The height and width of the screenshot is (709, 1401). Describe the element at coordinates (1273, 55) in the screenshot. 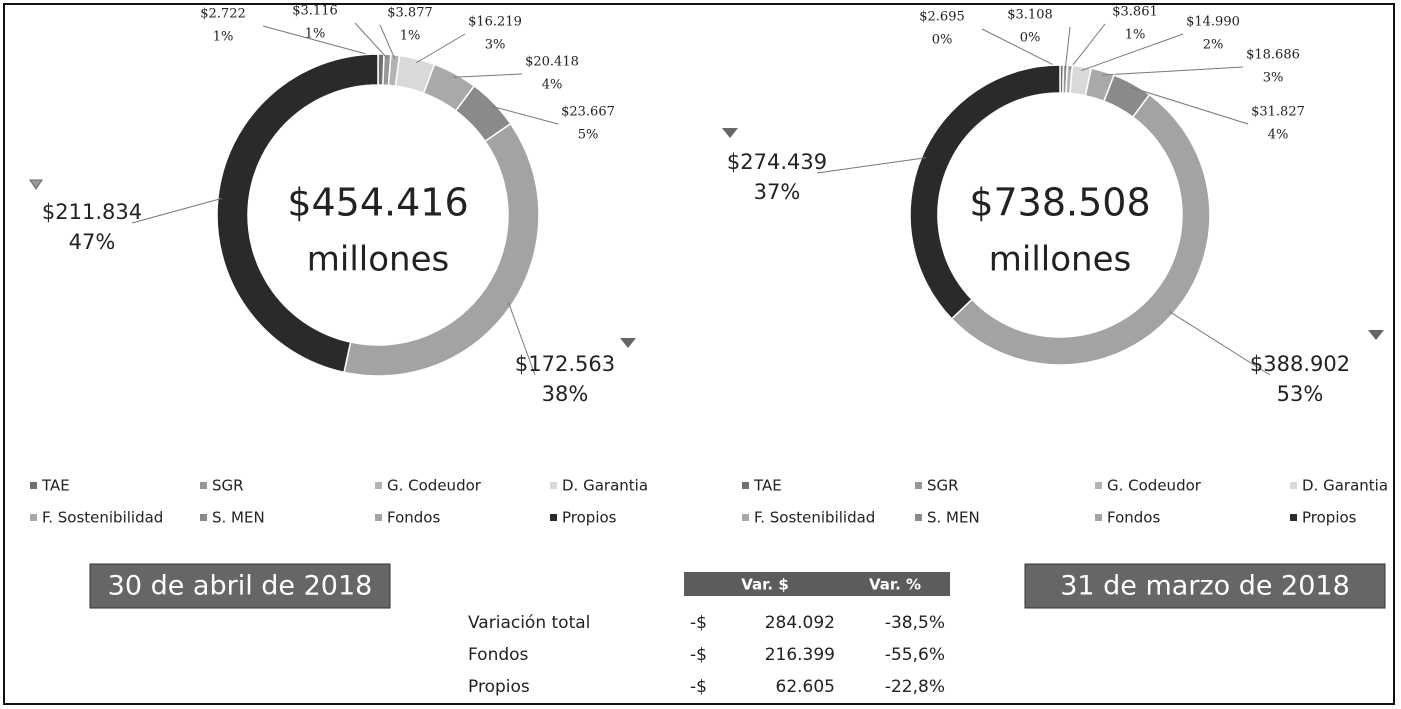

I see `value-label: $18.686` at that location.